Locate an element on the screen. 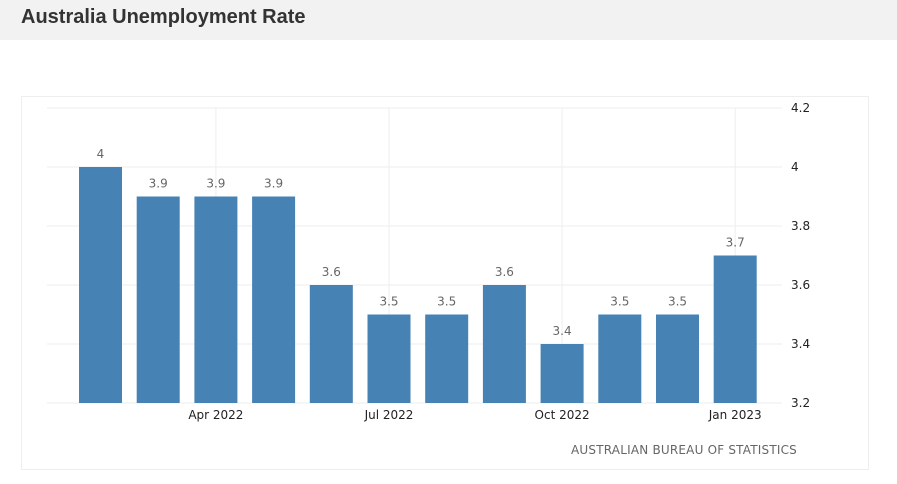 The width and height of the screenshot is (897, 484). y-tick-label: 4 is located at coordinates (795, 167).